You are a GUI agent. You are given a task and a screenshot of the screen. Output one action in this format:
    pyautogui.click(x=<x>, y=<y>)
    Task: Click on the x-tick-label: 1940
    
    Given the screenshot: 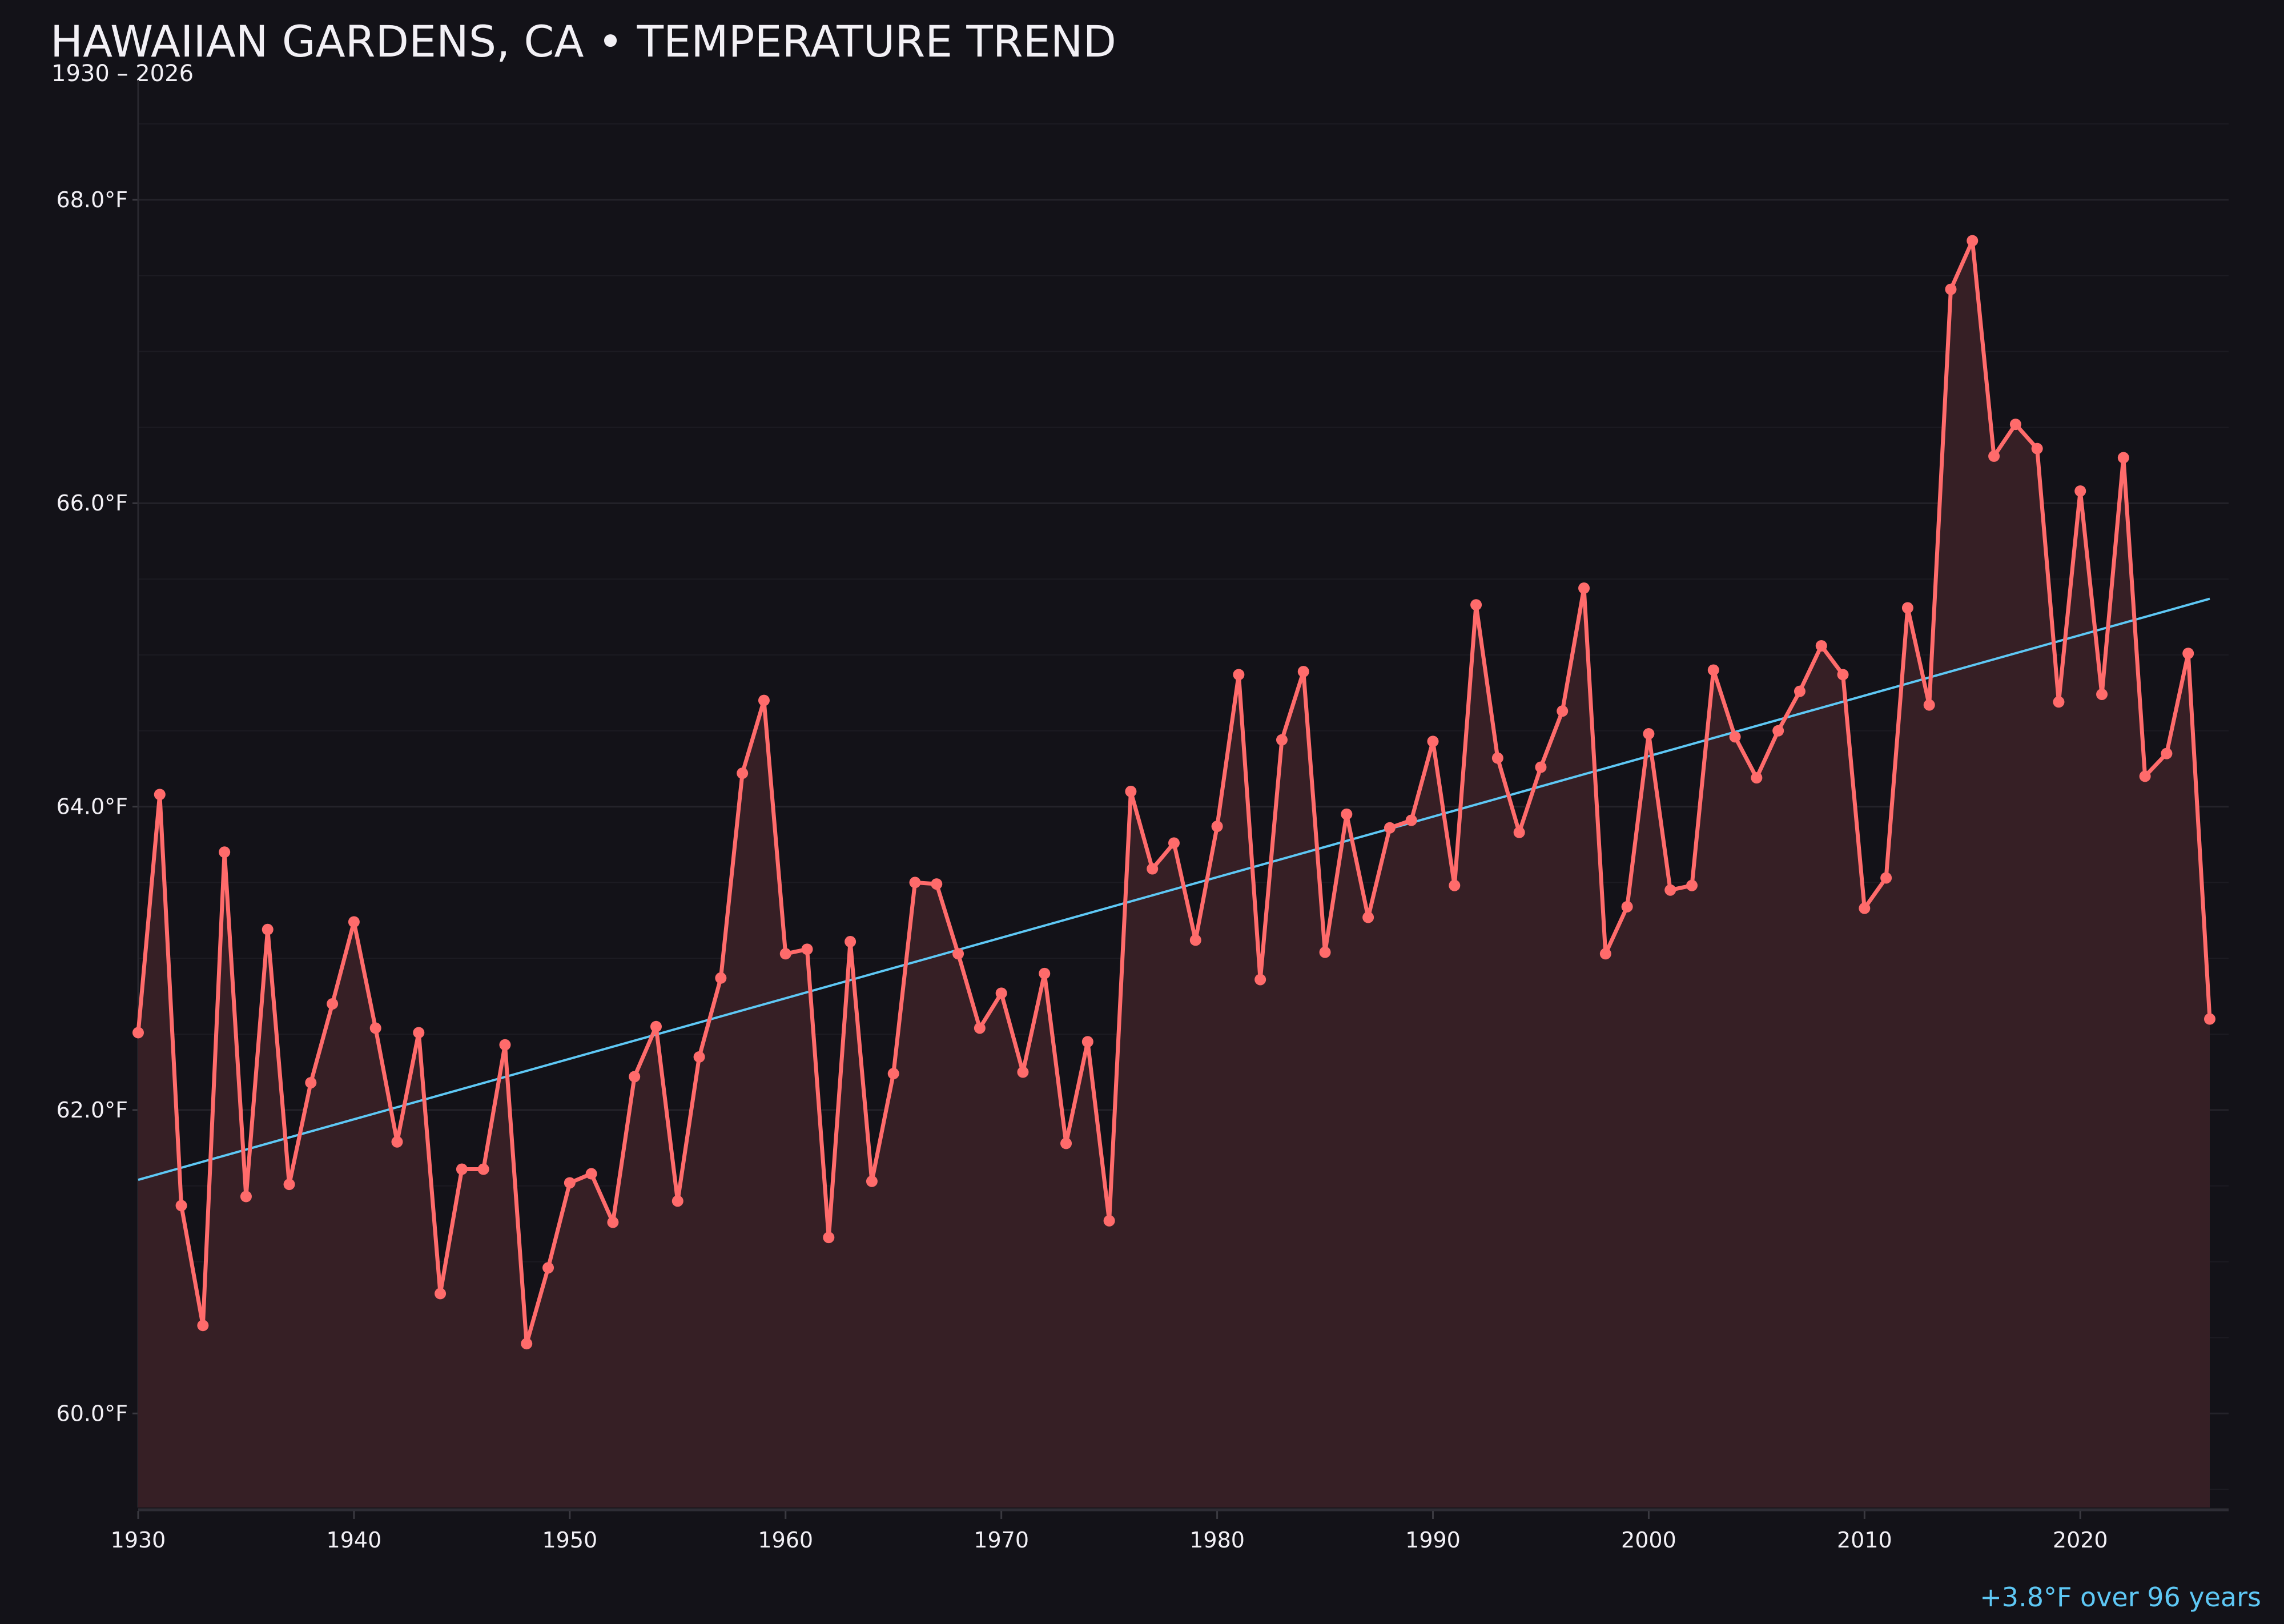 What is the action you would take?
    pyautogui.click(x=354, y=1540)
    